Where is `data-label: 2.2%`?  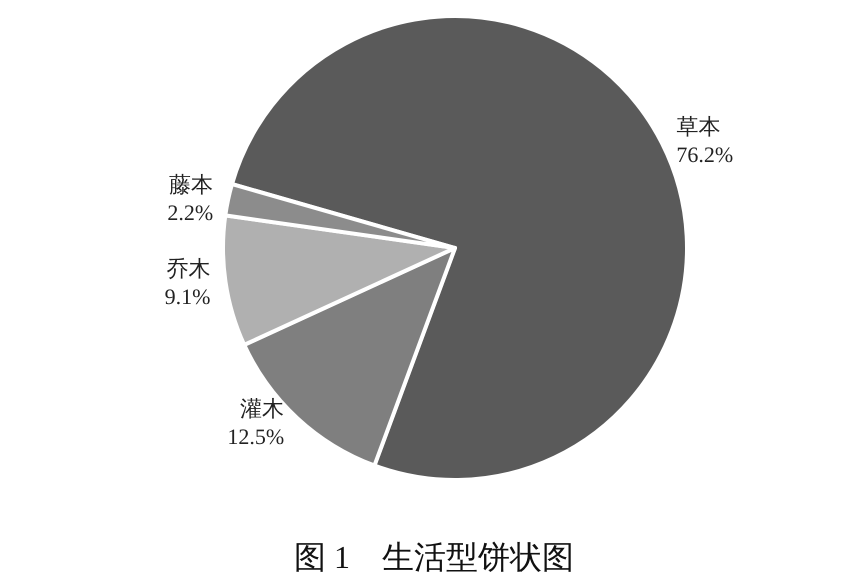
data-label: 2.2% is located at coordinates (190, 212).